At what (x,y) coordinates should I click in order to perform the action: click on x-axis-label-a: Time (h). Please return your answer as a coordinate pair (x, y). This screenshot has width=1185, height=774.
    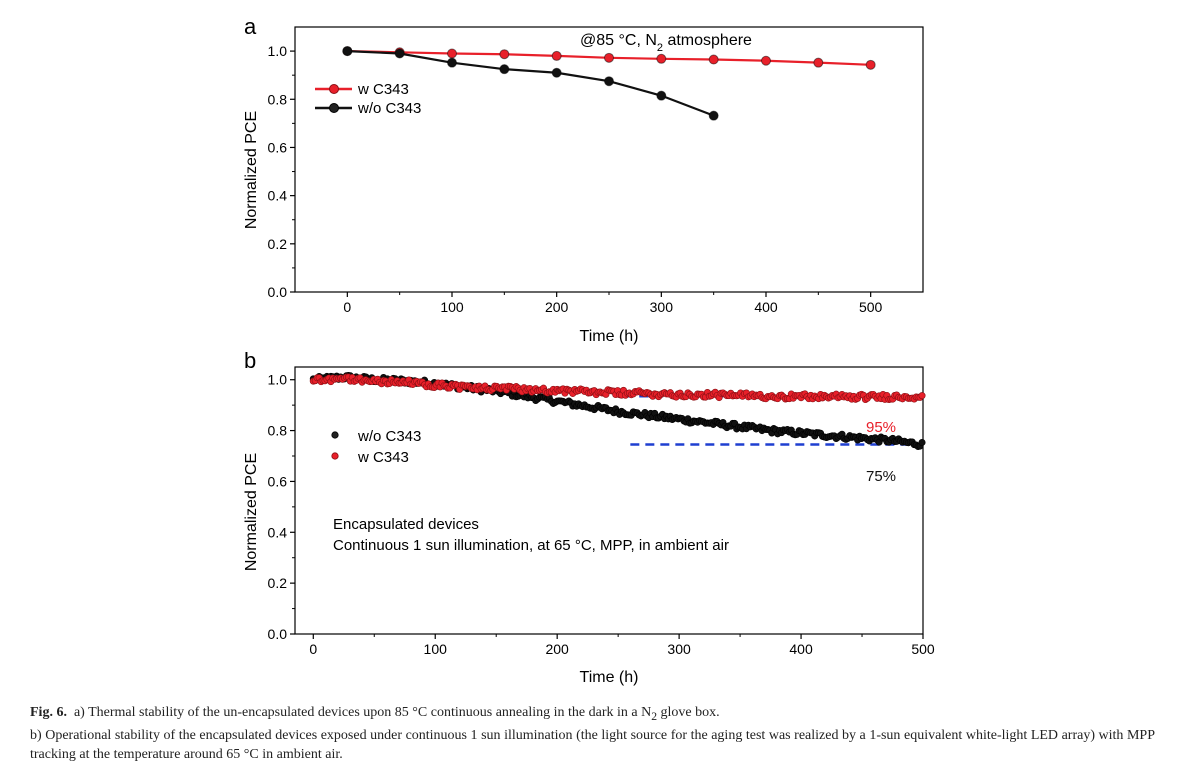
    Looking at the image, I should click on (609, 336).